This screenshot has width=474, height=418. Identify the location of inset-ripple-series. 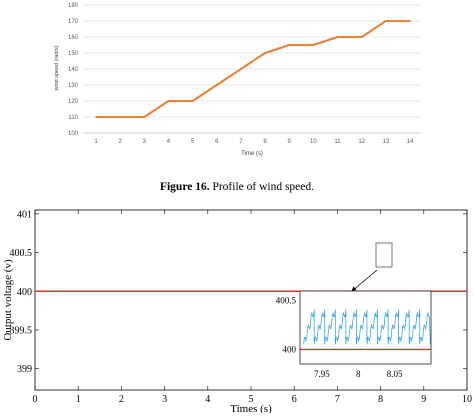
(367, 327).